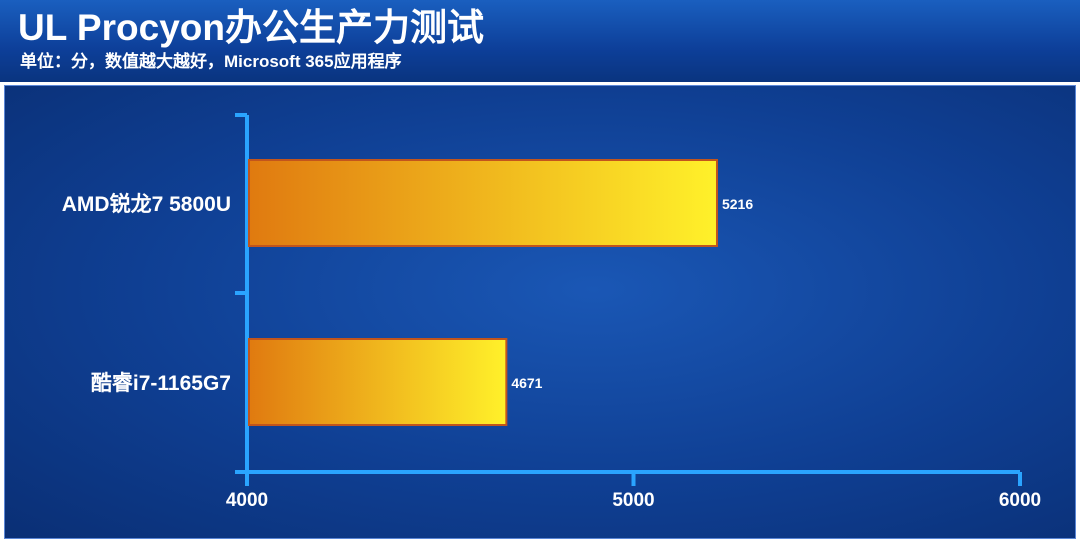 The height and width of the screenshot is (543, 1080). I want to click on category-label: 酷睿i7-1165G7, so click(161, 383).